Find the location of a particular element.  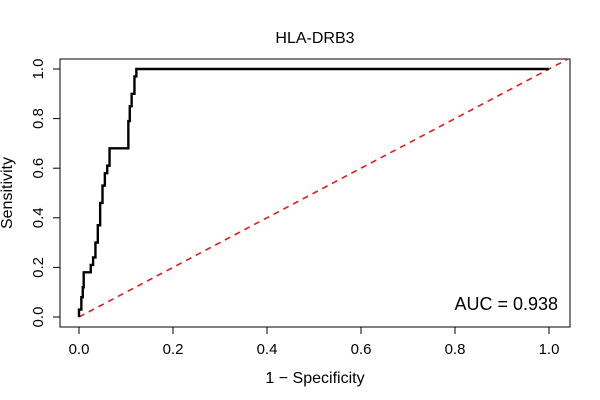

chart-title: HLA-DRB3 is located at coordinates (314, 38).